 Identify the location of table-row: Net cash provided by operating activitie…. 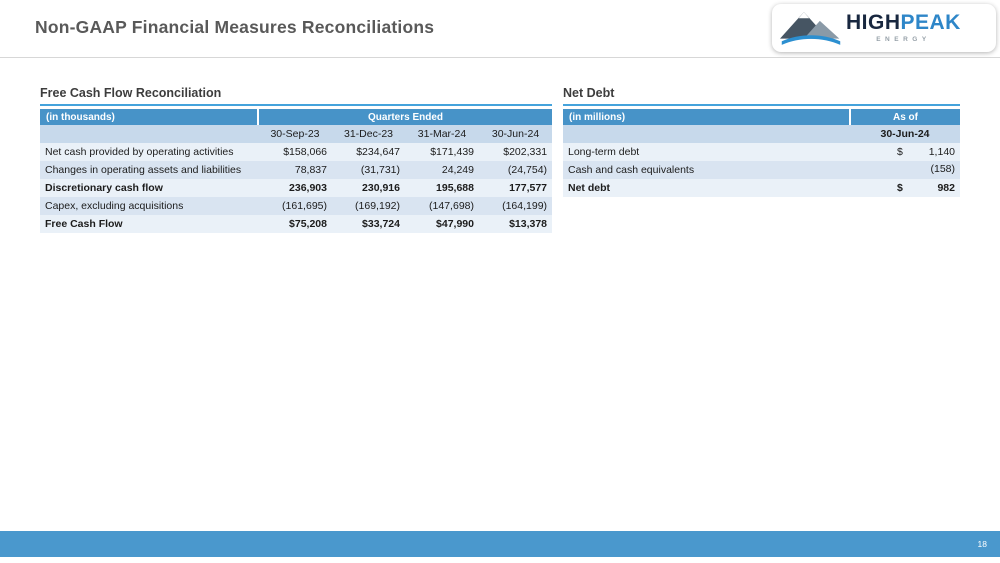
(296, 152).